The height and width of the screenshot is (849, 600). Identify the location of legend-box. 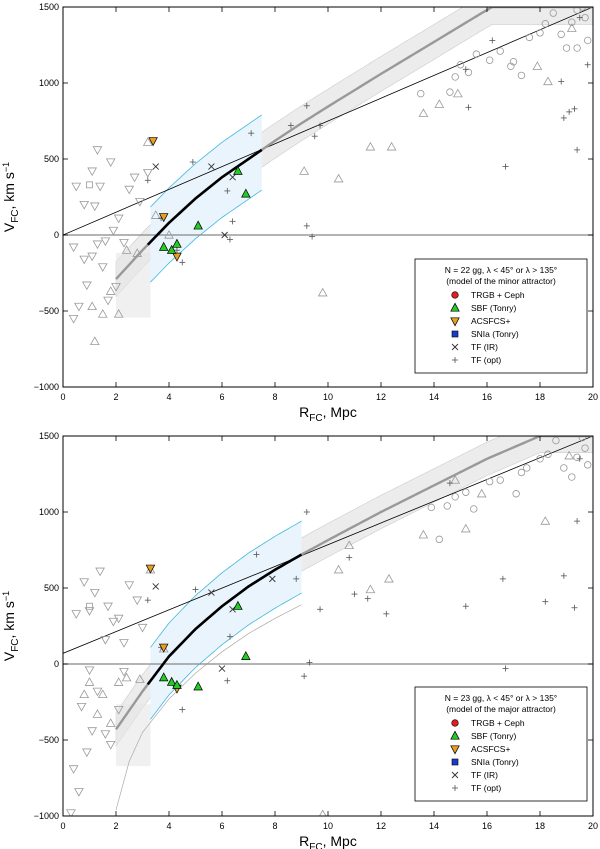
(501, 744).